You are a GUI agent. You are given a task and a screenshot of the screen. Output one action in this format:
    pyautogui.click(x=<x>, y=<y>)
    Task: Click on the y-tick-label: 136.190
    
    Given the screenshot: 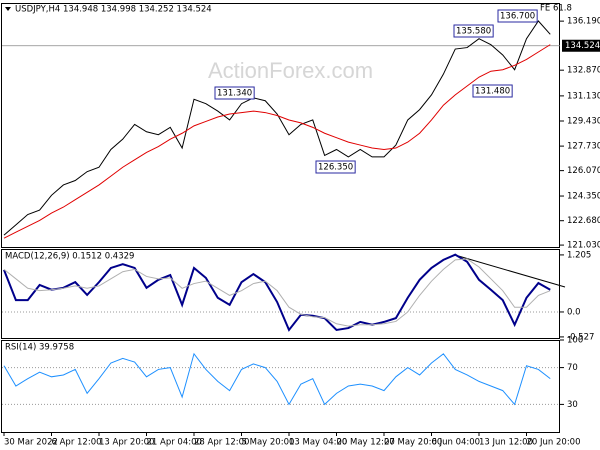 What is the action you would take?
    pyautogui.click(x=583, y=22)
    